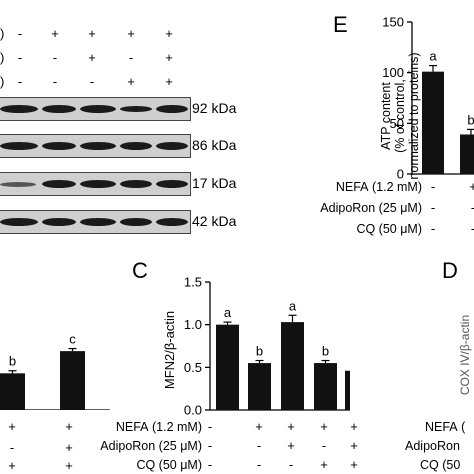 The image size is (474, 474). What do you see at coordinates (72, 339) in the screenshot?
I see `significance-letter: c` at bounding box center [72, 339].